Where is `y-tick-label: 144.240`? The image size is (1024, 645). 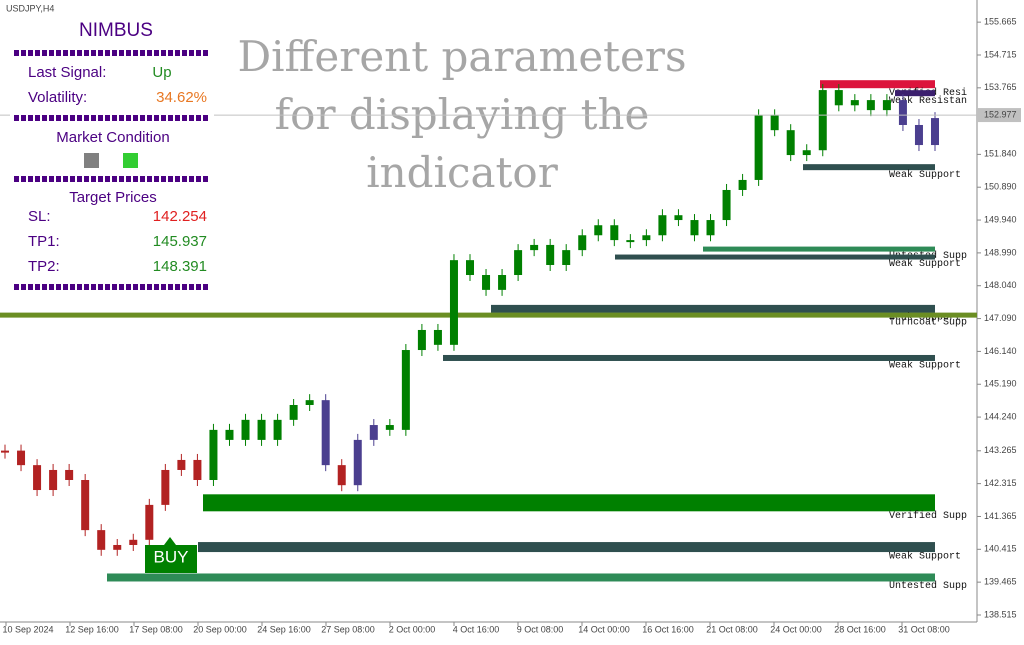
y-tick-label: 144.240 is located at coordinates (1000, 416).